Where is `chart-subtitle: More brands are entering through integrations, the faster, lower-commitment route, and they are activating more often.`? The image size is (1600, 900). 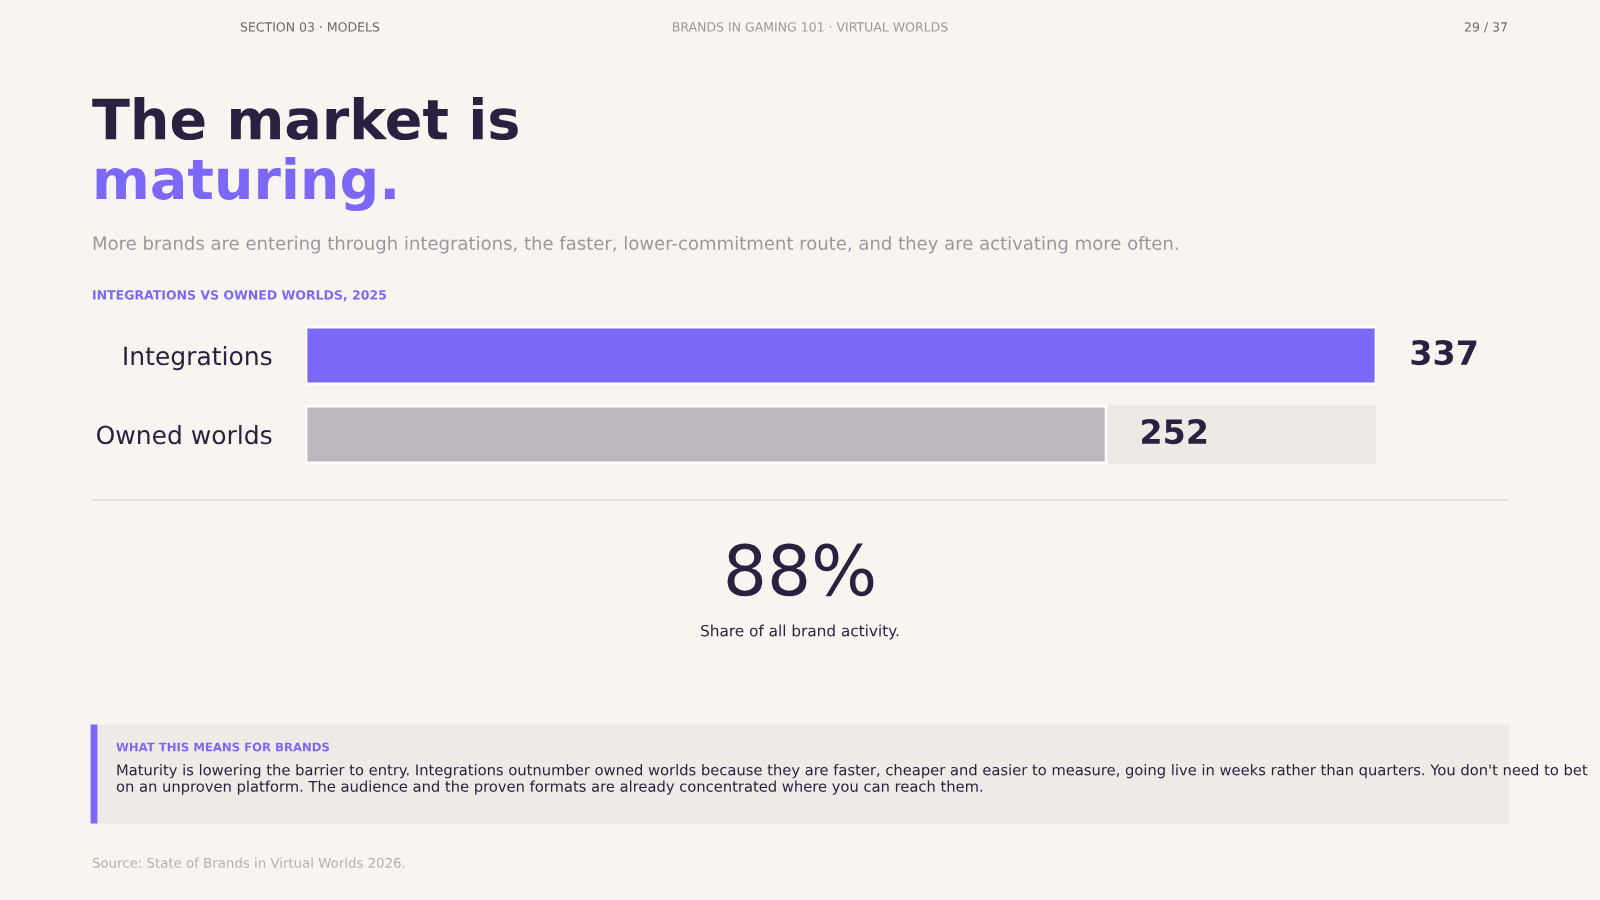 chart-subtitle: More brands are entering through integrations, the faster, lower-commitment route, and they are activating more often. is located at coordinates (635, 245).